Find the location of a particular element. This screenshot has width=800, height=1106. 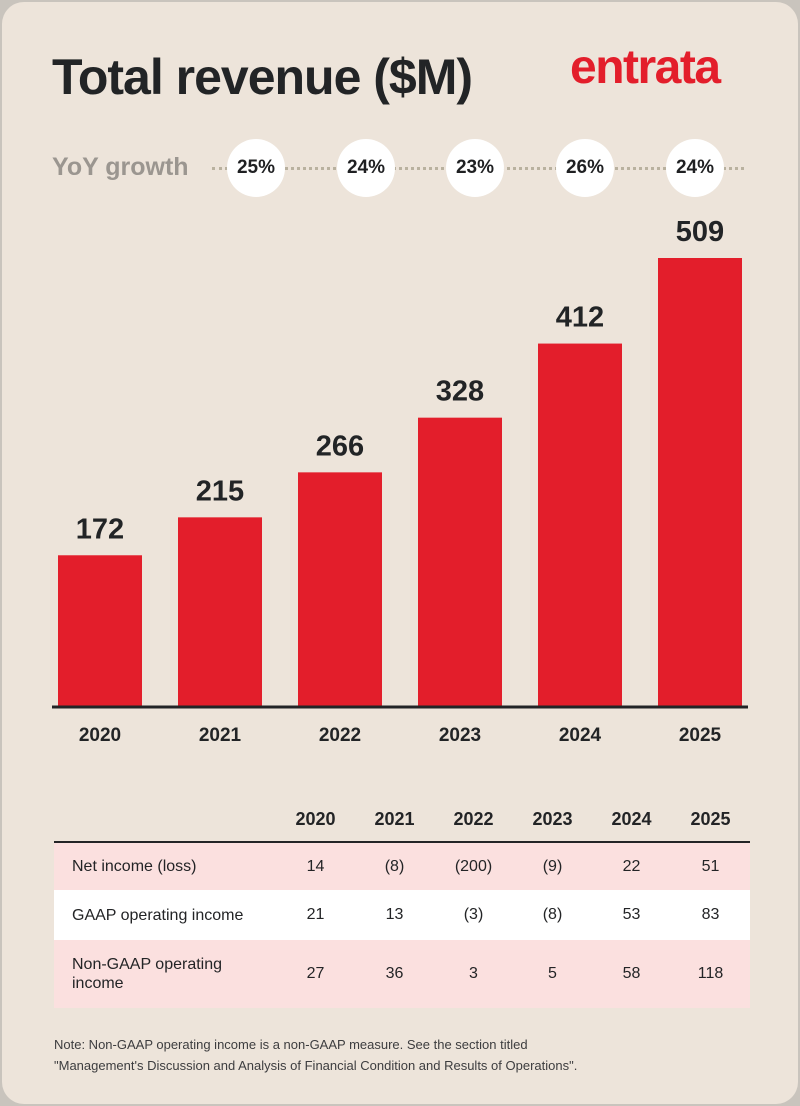

page-title: Total revenue ($M) is located at coordinates (262, 77).